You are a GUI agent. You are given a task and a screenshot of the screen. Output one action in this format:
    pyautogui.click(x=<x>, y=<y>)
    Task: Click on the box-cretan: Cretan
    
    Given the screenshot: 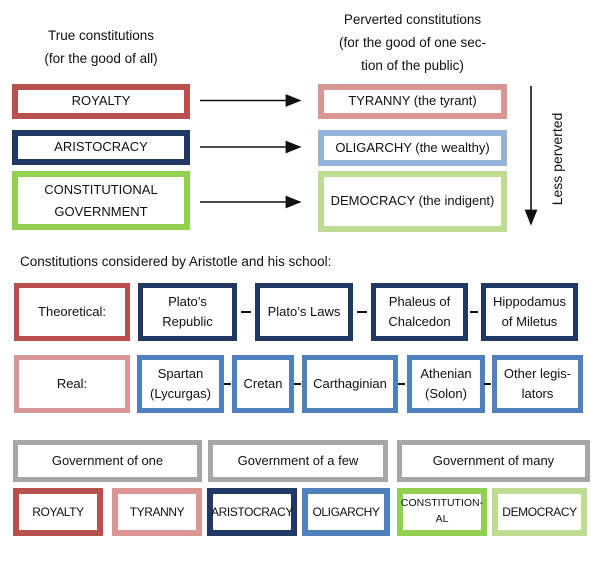 What is the action you would take?
    pyautogui.click(x=263, y=384)
    